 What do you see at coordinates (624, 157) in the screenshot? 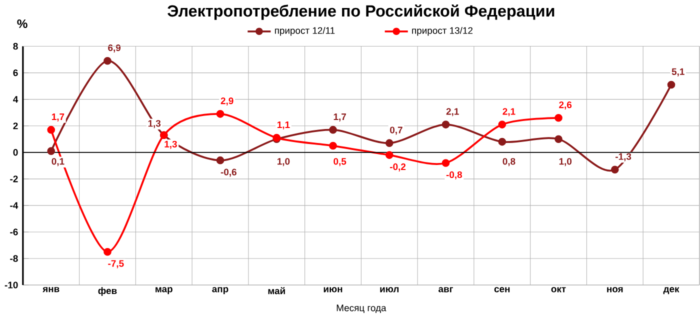
I see `data-label: -1,3` at bounding box center [624, 157].